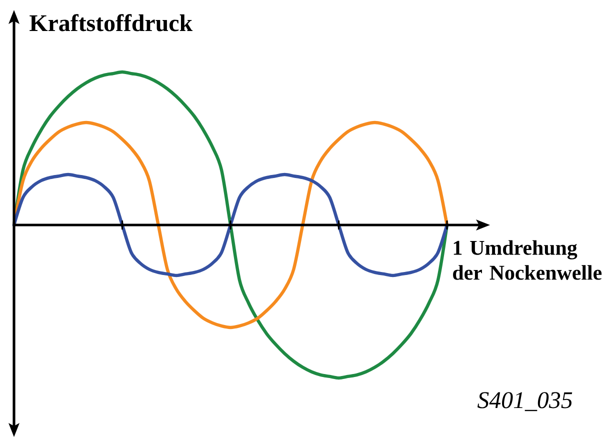 This screenshot has width=609, height=441. What do you see at coordinates (524, 402) in the screenshot?
I see `text: S401_035` at bounding box center [524, 402].